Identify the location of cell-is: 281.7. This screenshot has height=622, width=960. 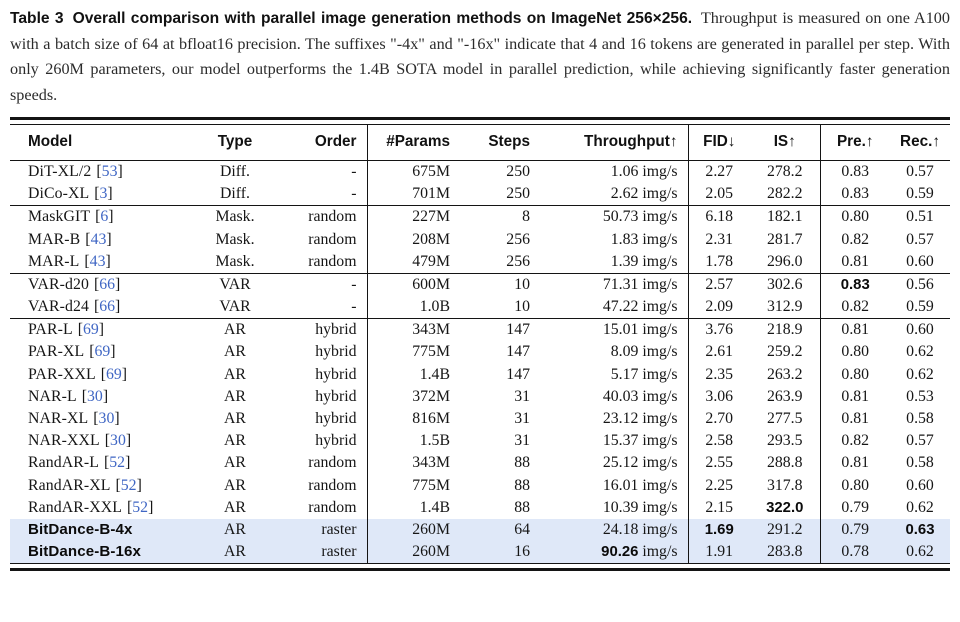
(785, 239).